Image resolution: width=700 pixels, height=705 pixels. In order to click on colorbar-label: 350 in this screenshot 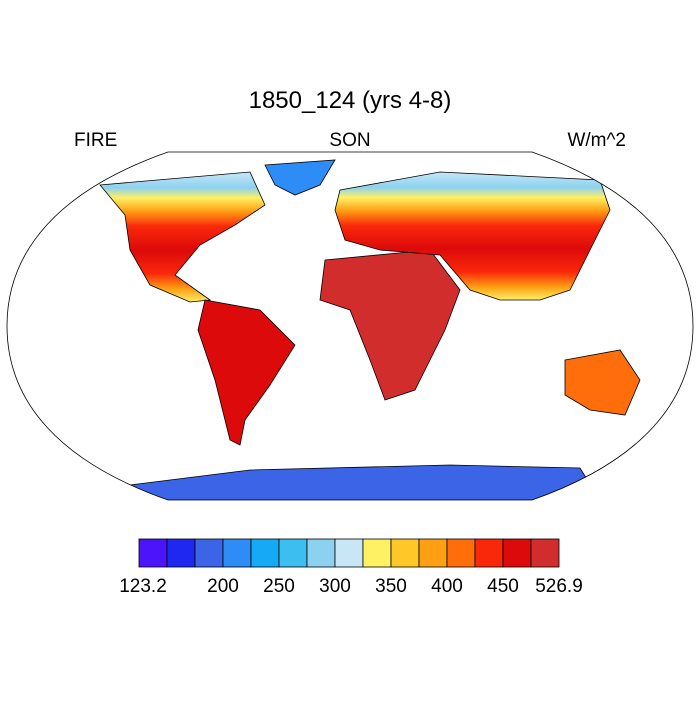, I will do `click(391, 586)`.